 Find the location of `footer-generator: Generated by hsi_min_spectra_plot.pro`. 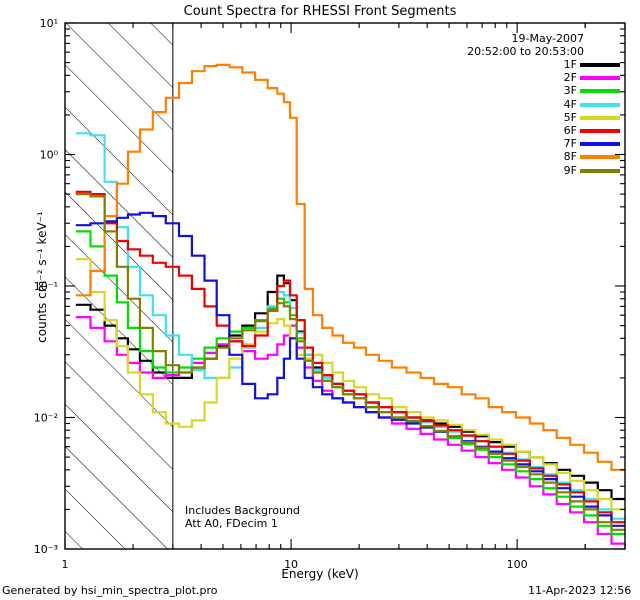

footer-generator: Generated by hsi_min_spectra_plot.pro is located at coordinates (110, 590).